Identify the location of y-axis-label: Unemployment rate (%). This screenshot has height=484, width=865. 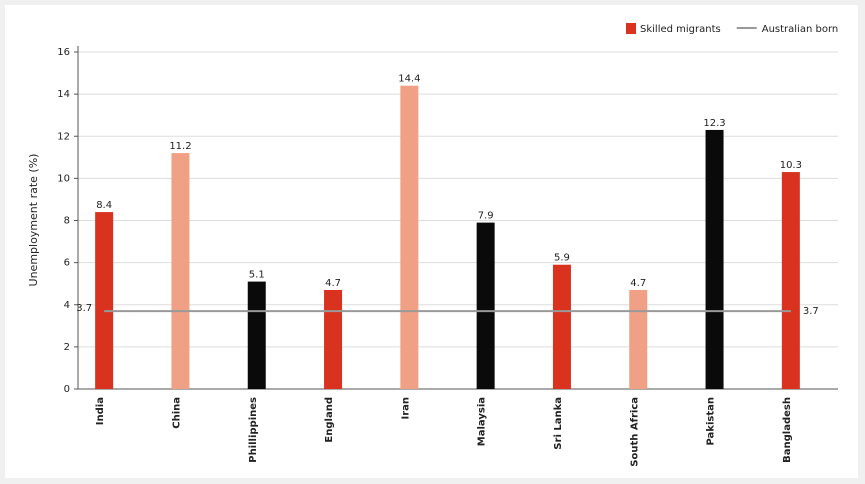
(33, 220).